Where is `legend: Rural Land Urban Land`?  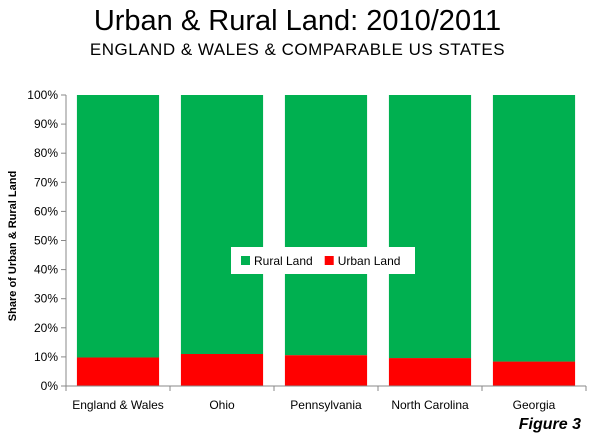
legend: Rural Land Urban Land is located at coordinates (323, 260).